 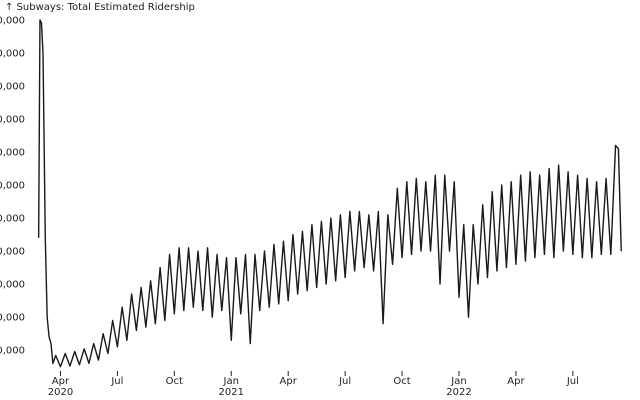 What do you see at coordinates (12, 86) in the screenshot?
I see `y-tick-label: 4,500,000` at bounding box center [12, 86].